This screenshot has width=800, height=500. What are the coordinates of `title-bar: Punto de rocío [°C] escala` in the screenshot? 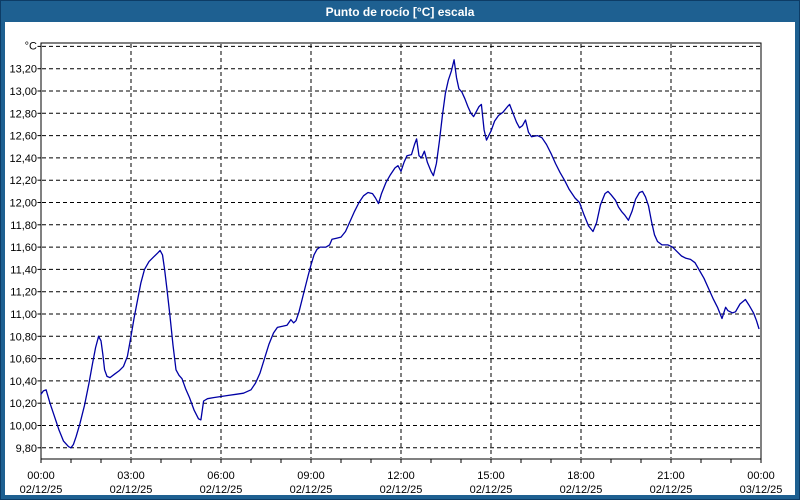 It's located at (400, 11).